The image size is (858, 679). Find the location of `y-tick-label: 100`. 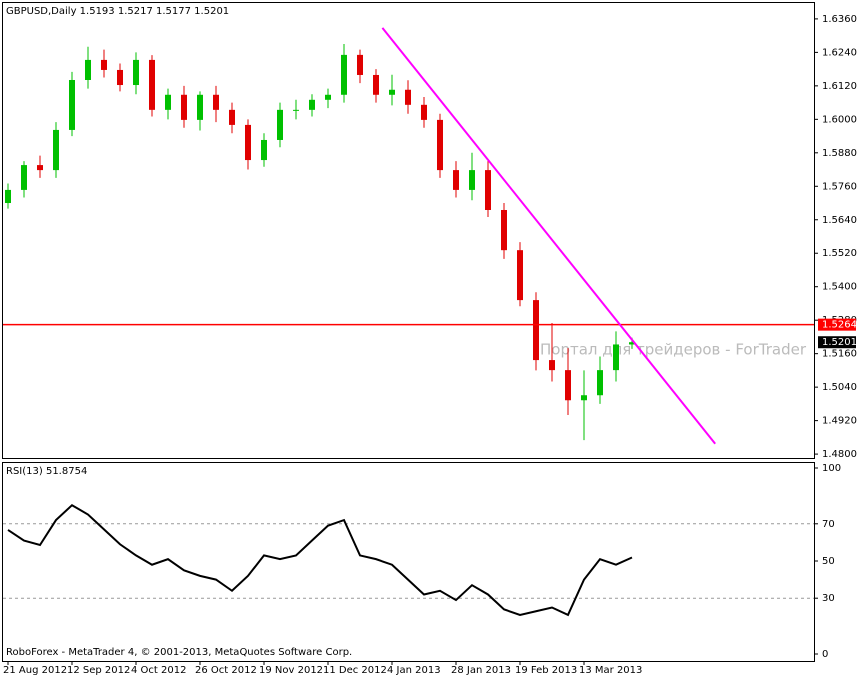

y-tick-label: 100 is located at coordinates (831, 468).